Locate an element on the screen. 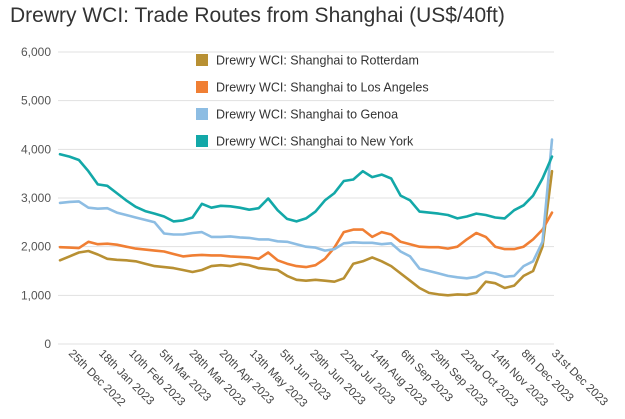  y-tick-label: 2,000 is located at coordinates (36, 247).